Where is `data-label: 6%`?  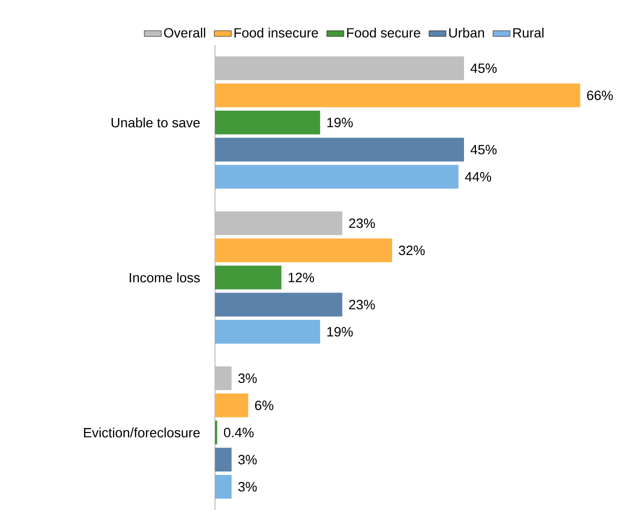 data-label: 6% is located at coordinates (264, 405).